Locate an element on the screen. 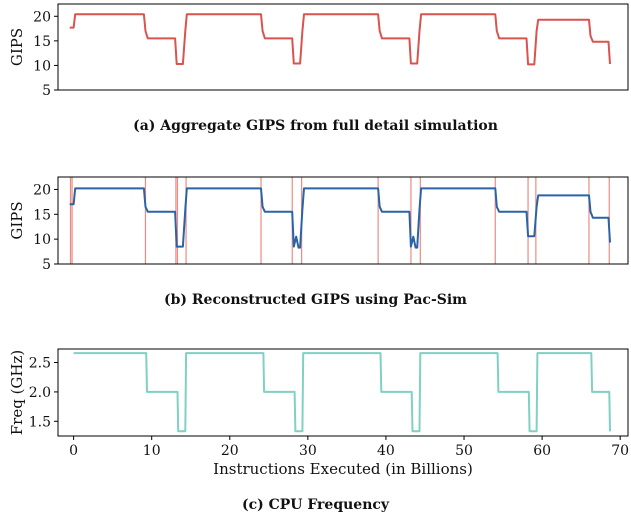 Image resolution: width=631 pixels, height=520 pixels. x-tick-label: 0 is located at coordinates (73, 451).